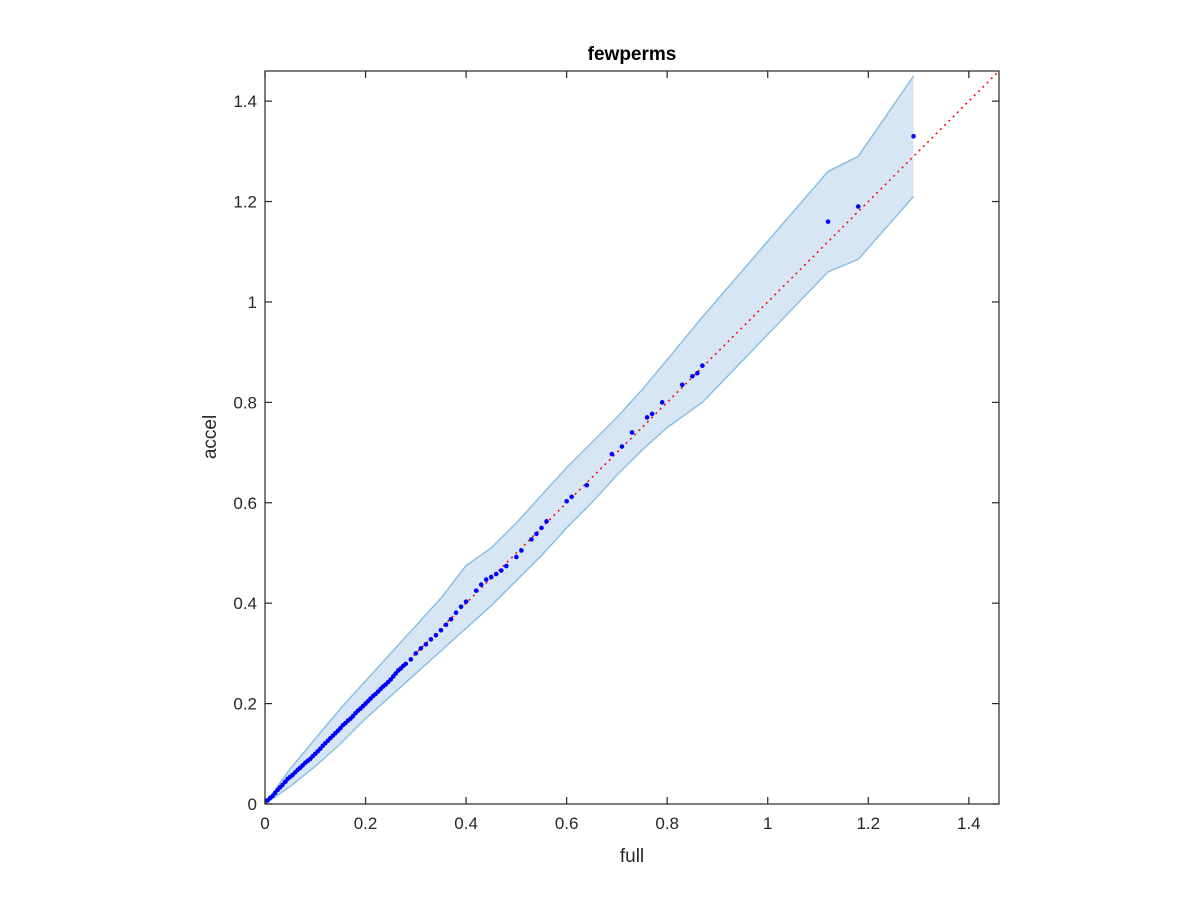 The width and height of the screenshot is (1200, 900). Describe the element at coordinates (252, 804) in the screenshot. I see `y-tick-label: 0` at that location.